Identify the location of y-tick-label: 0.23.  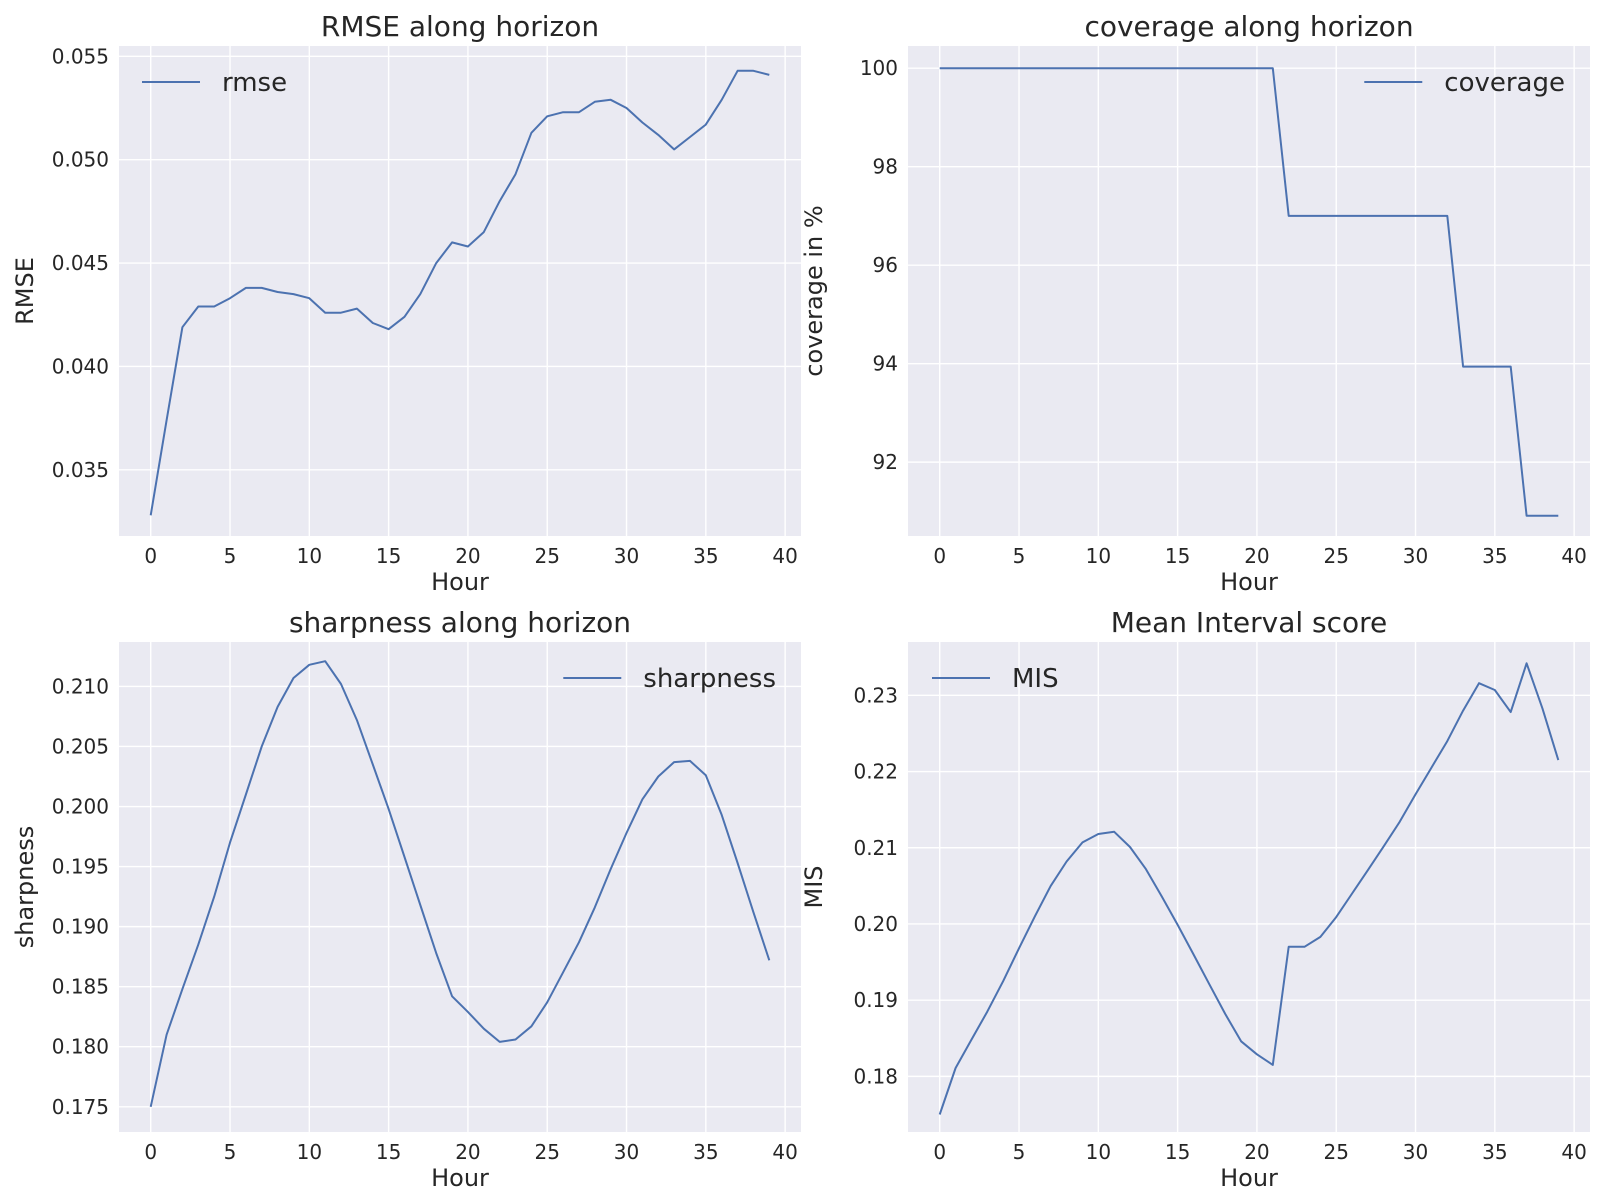
(875, 695).